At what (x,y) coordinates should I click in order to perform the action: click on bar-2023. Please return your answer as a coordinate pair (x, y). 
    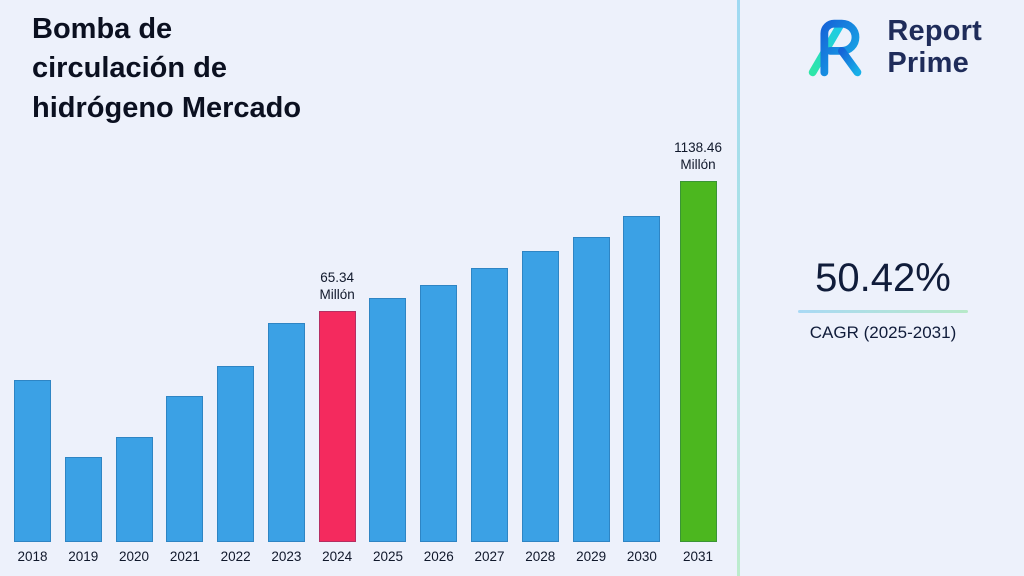
    Looking at the image, I should click on (286, 432).